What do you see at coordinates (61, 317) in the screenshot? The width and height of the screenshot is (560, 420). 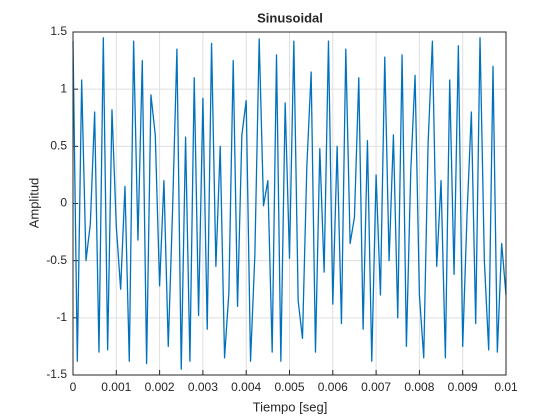 I see `y-tick-label: -1` at bounding box center [61, 317].